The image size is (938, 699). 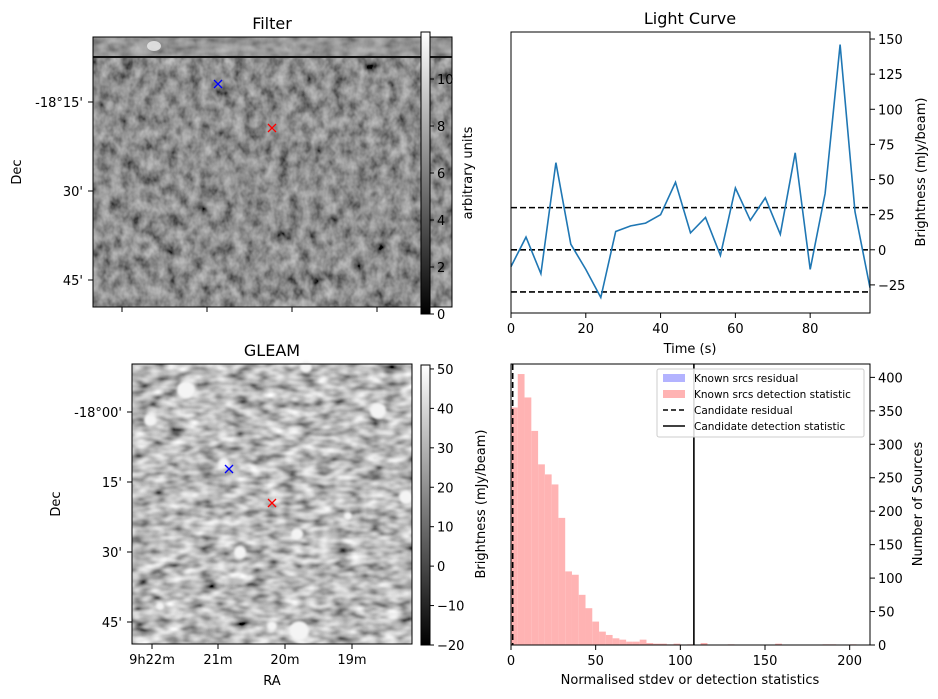 What do you see at coordinates (886, 145) in the screenshot?
I see `ytick-label: 75` at bounding box center [886, 145].